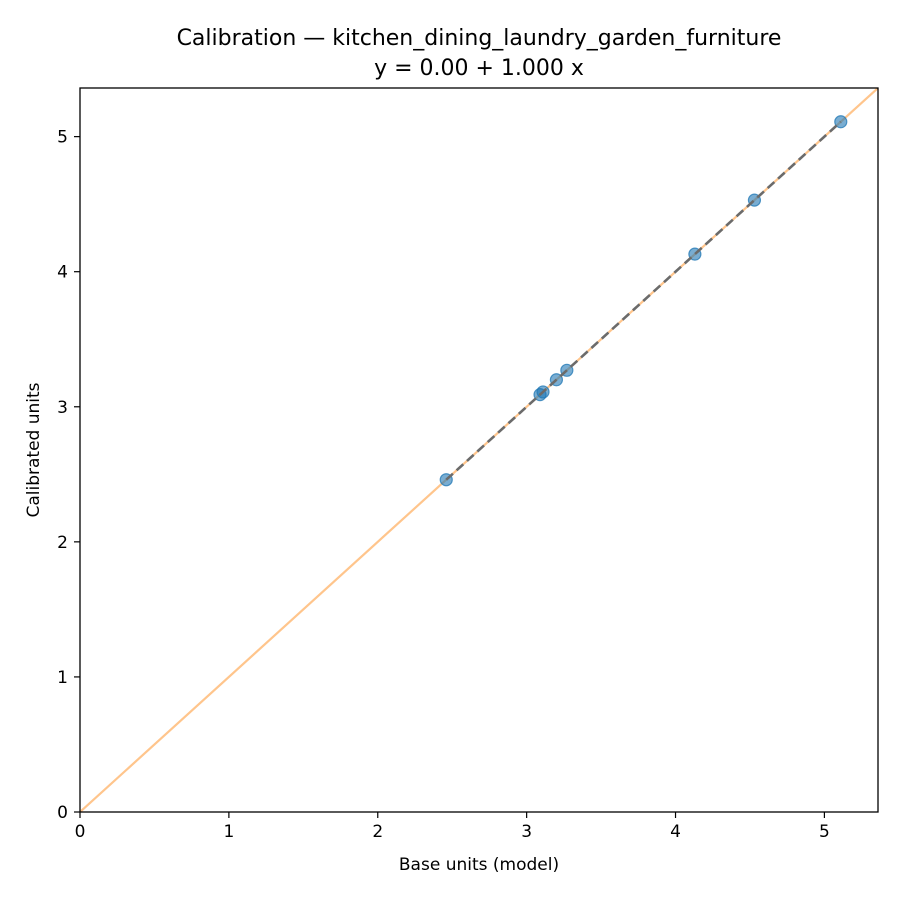 Image resolution: width=900 pixels, height=900 pixels. I want to click on x-tick-label: 5, so click(824, 832).